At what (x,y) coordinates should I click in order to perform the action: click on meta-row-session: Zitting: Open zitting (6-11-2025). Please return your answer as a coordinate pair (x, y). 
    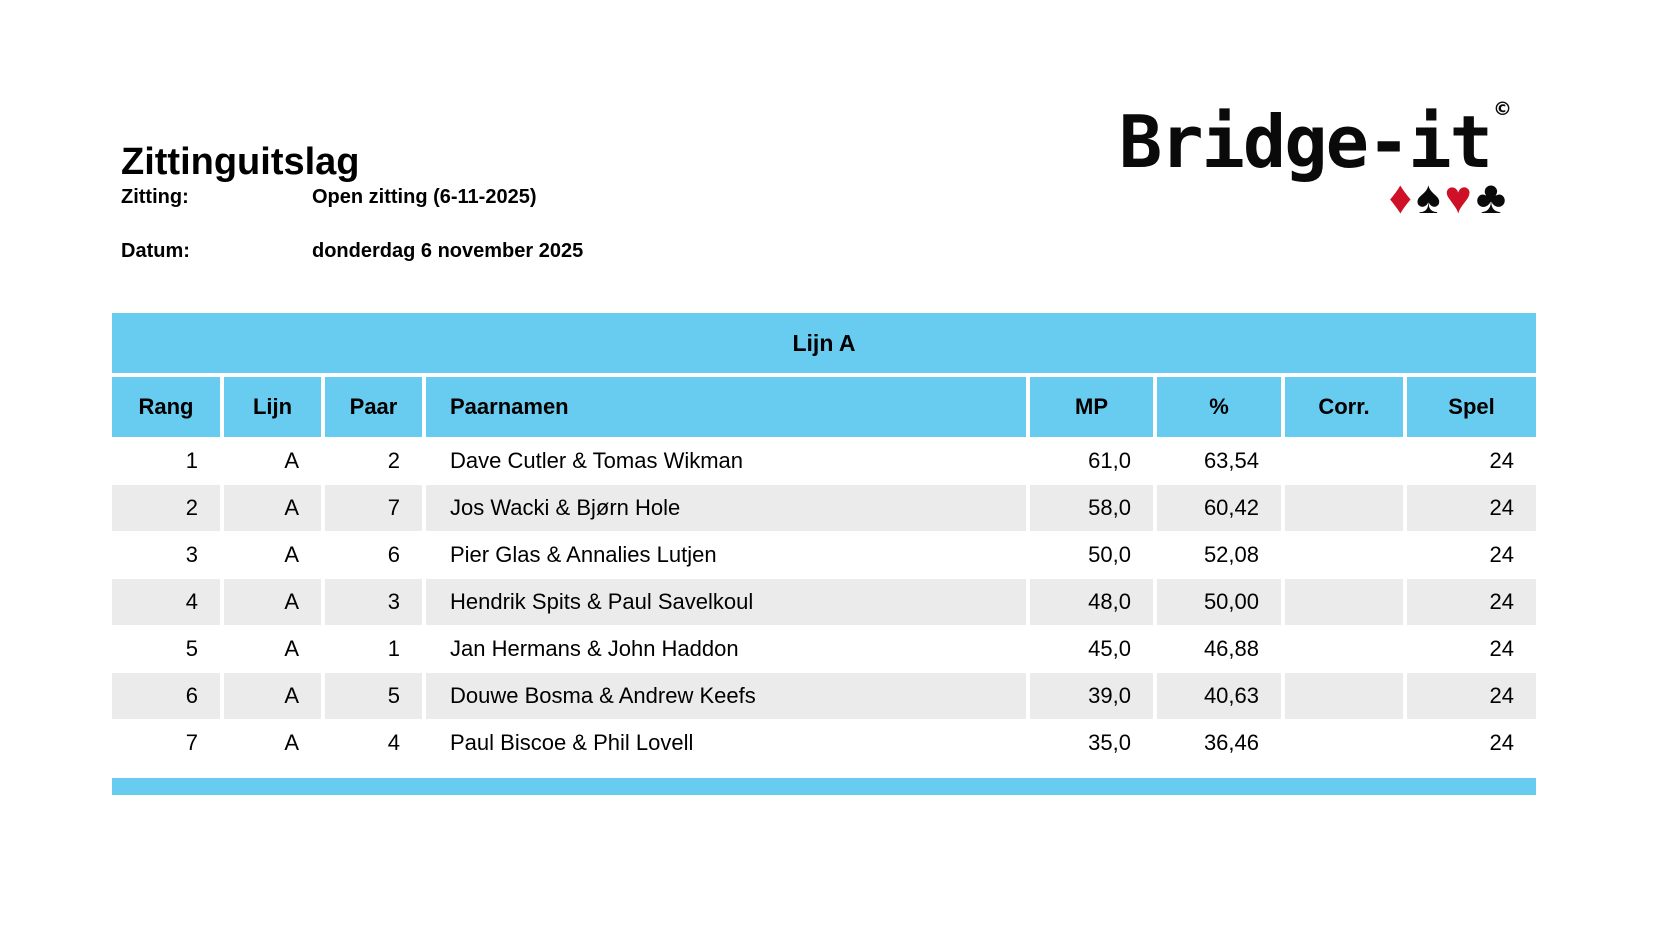
    Looking at the image, I should click on (352, 197).